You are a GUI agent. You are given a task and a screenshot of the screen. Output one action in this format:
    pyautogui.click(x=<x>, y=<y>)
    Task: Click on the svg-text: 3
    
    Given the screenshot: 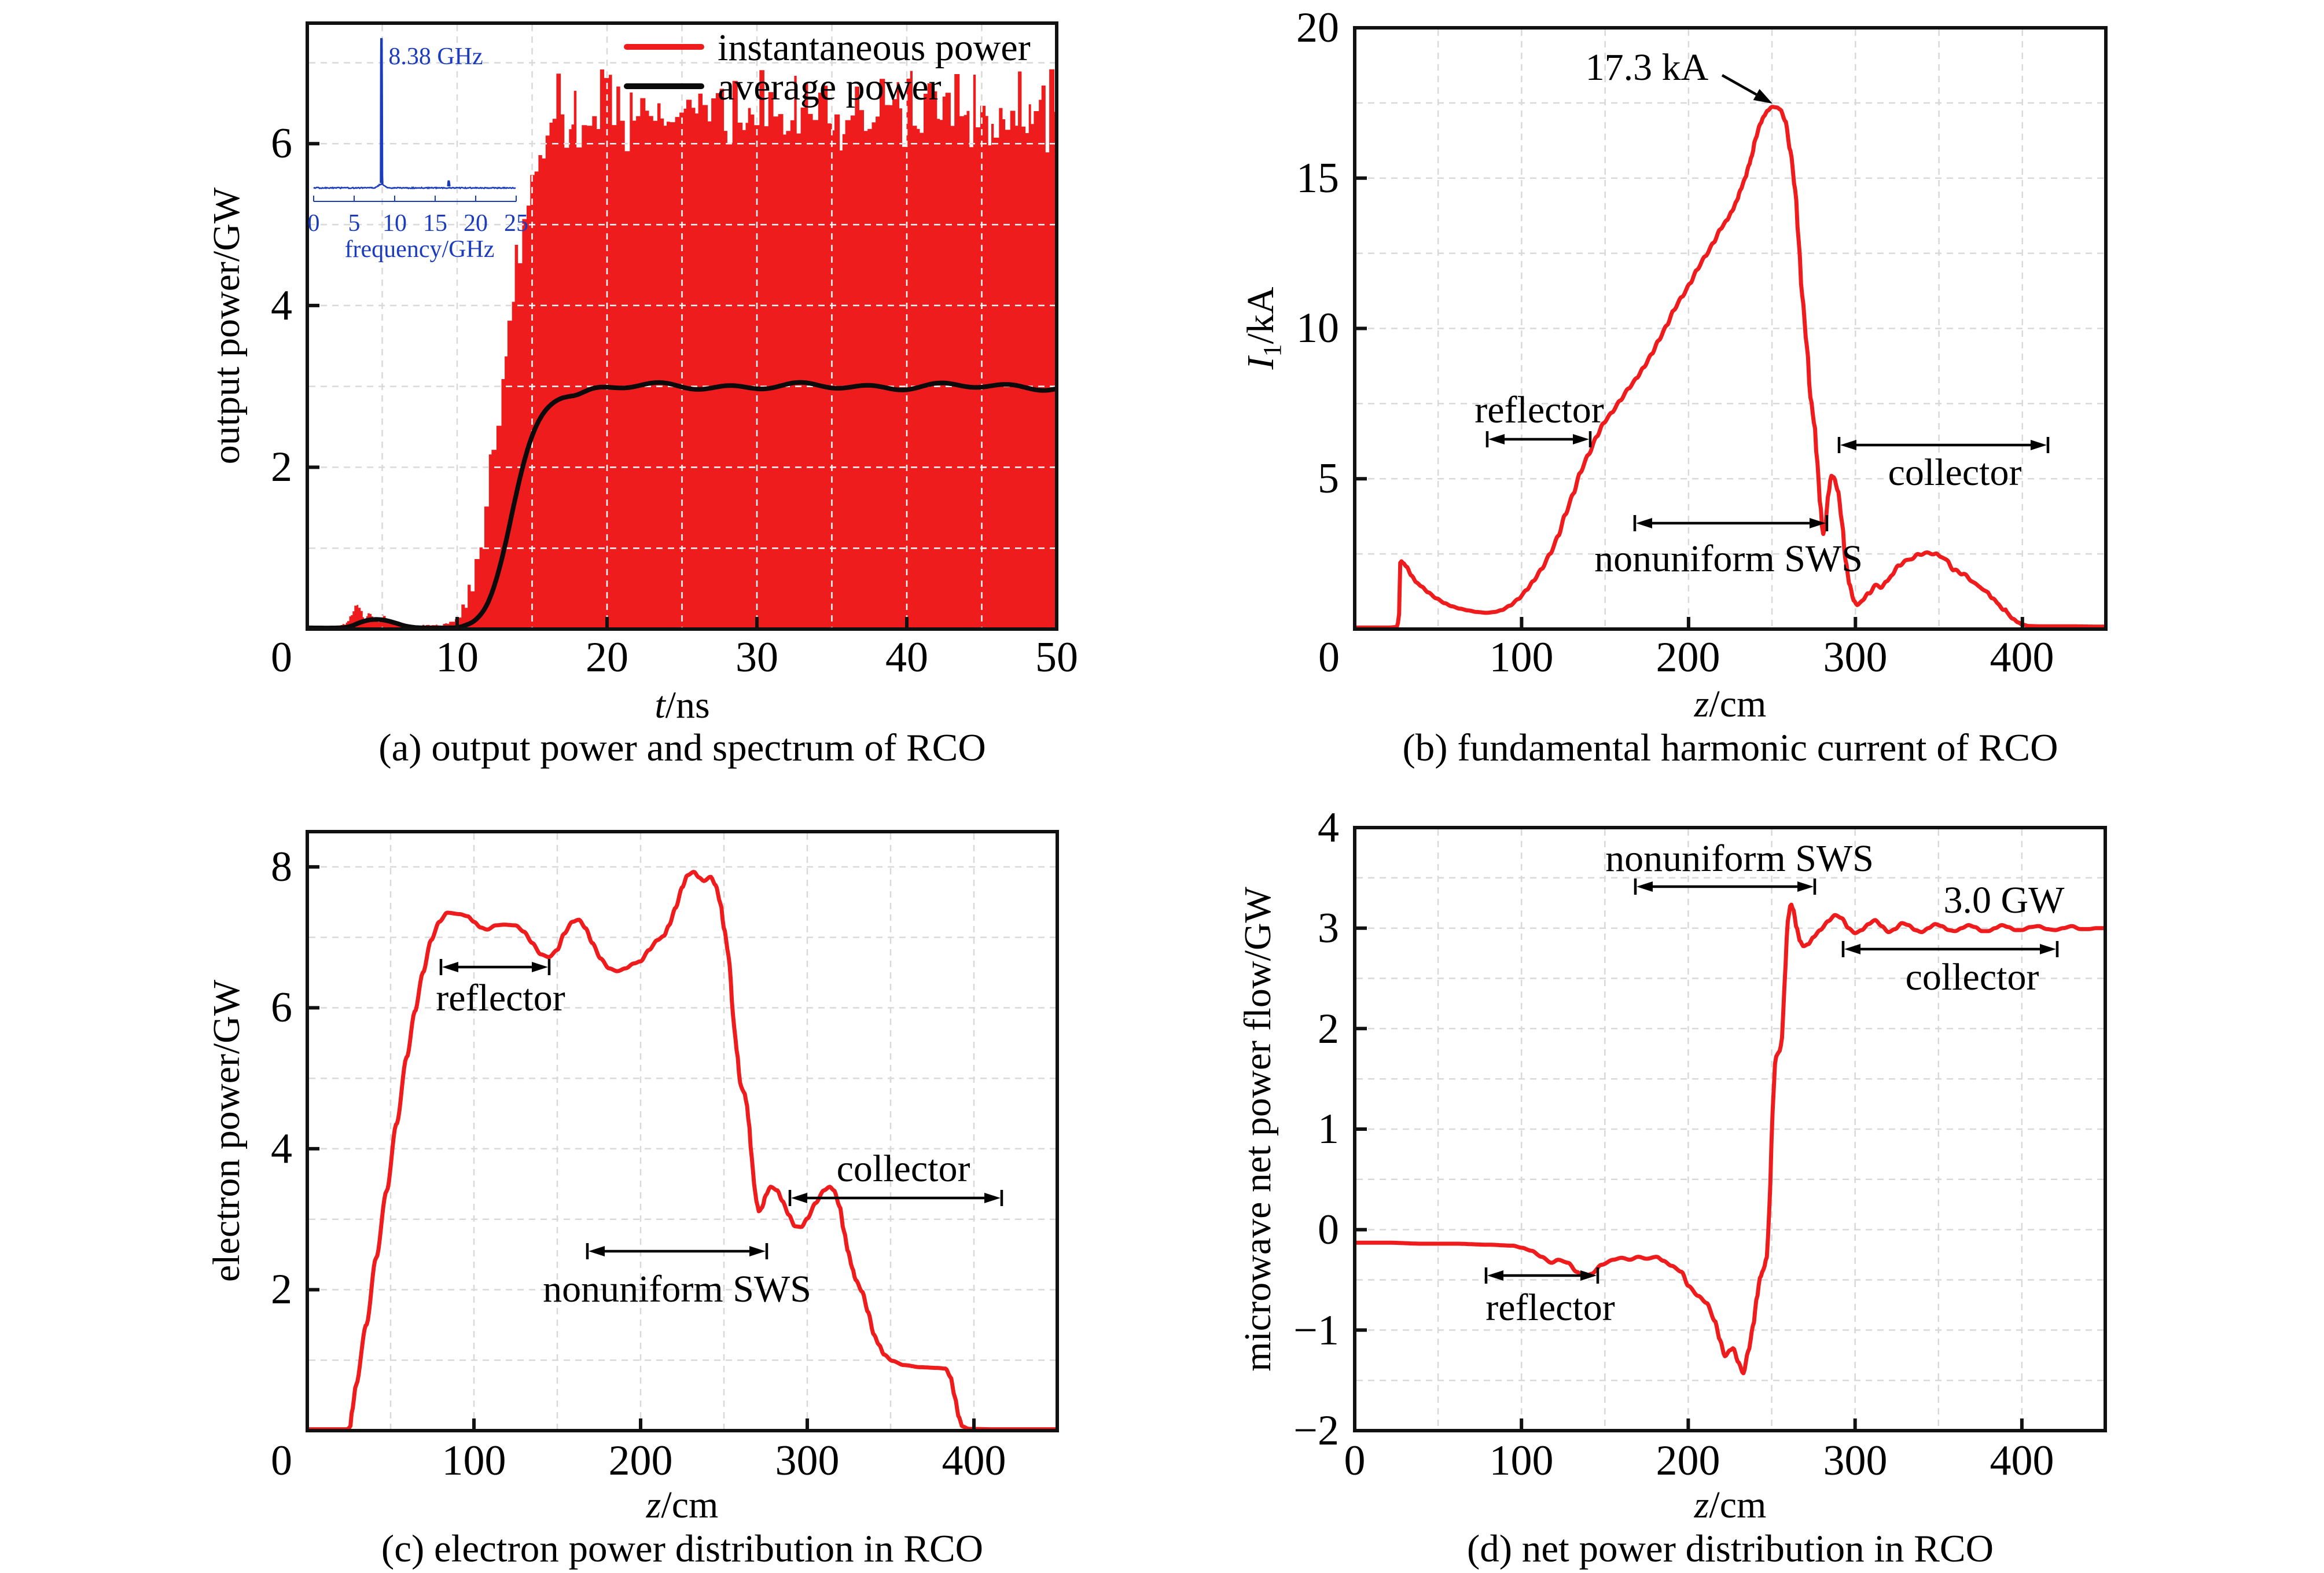 What is the action you would take?
    pyautogui.click(x=1328, y=929)
    